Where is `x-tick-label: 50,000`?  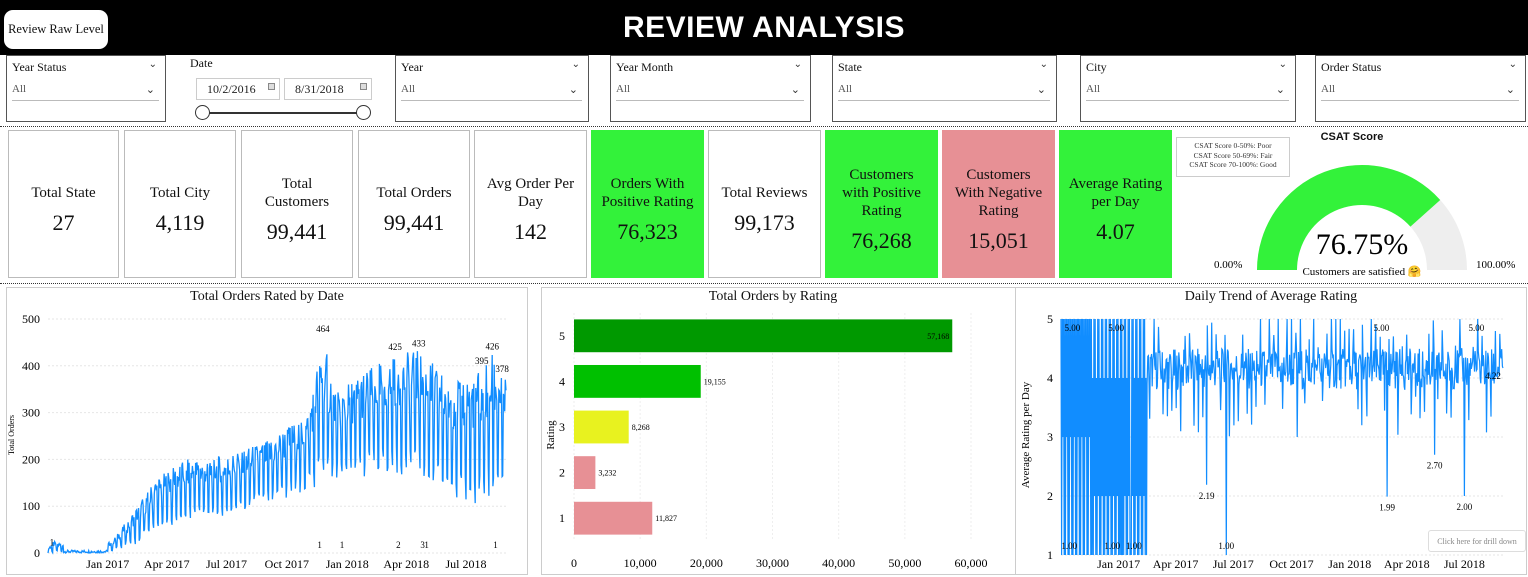 x-tick-label: 50,000 is located at coordinates (904, 563).